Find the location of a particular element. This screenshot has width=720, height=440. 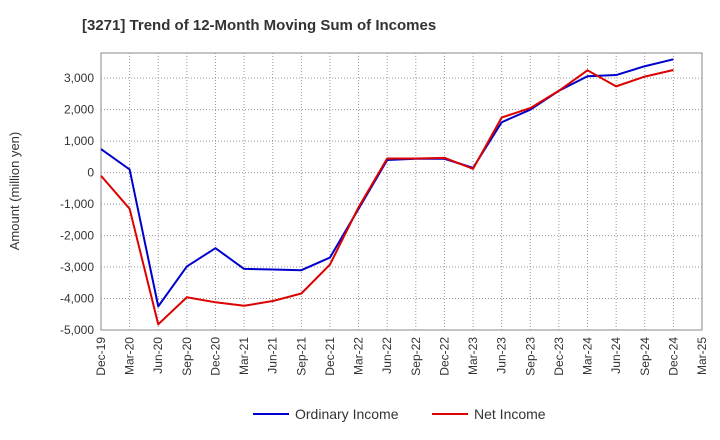

x-tick-label: Dec-20 is located at coordinates (215, 356).